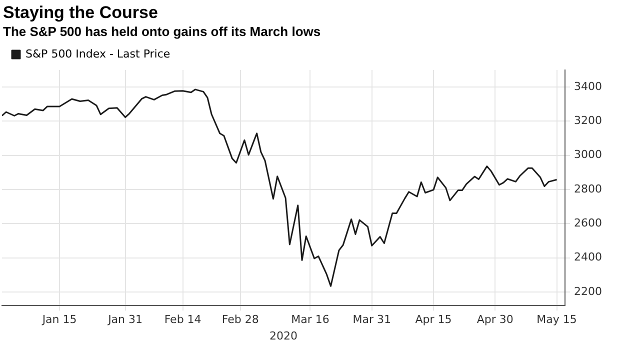 This screenshot has height=348, width=620. Describe the element at coordinates (162, 31) in the screenshot. I see `chart-subtitle: The S&P 500 has held onto gains off its March lows` at that location.